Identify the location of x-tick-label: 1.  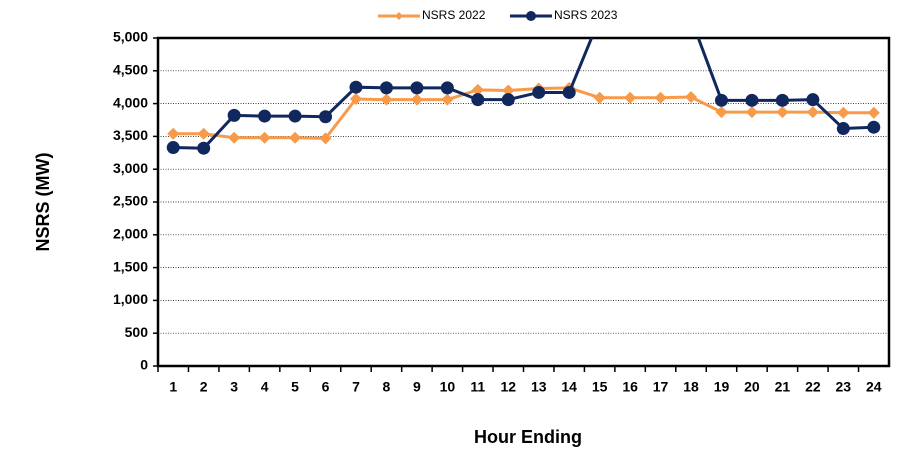
(173, 387).